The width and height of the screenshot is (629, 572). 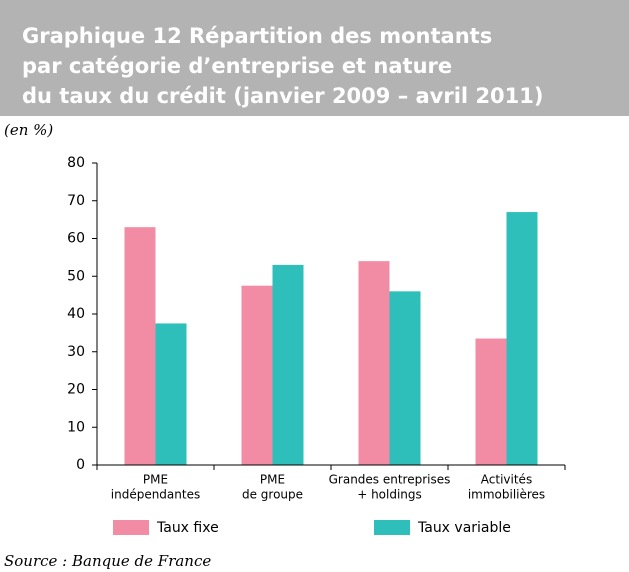 I want to click on legend-label: Taux variable, so click(x=464, y=528).